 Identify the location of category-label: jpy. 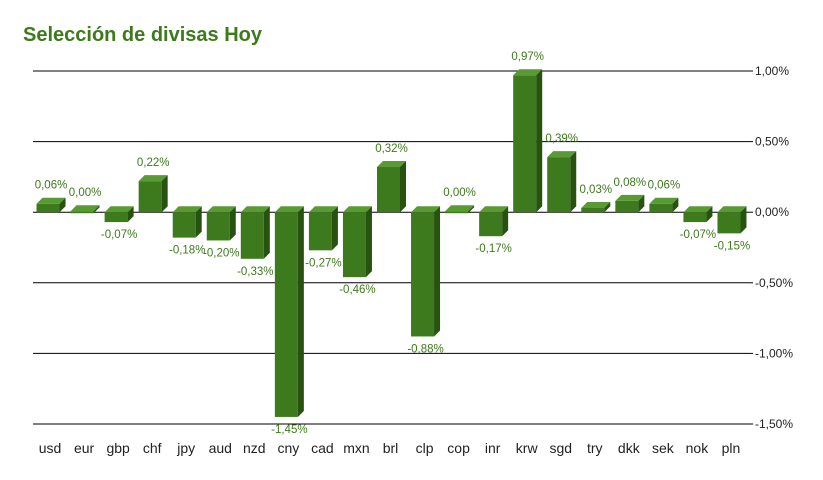
(185, 448).